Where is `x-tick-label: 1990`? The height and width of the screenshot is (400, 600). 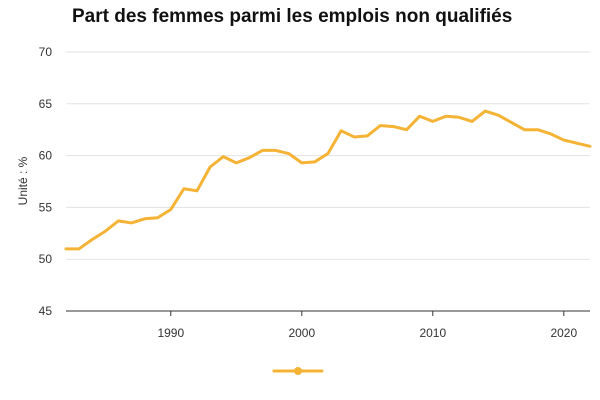 x-tick-label: 1990 is located at coordinates (170, 333).